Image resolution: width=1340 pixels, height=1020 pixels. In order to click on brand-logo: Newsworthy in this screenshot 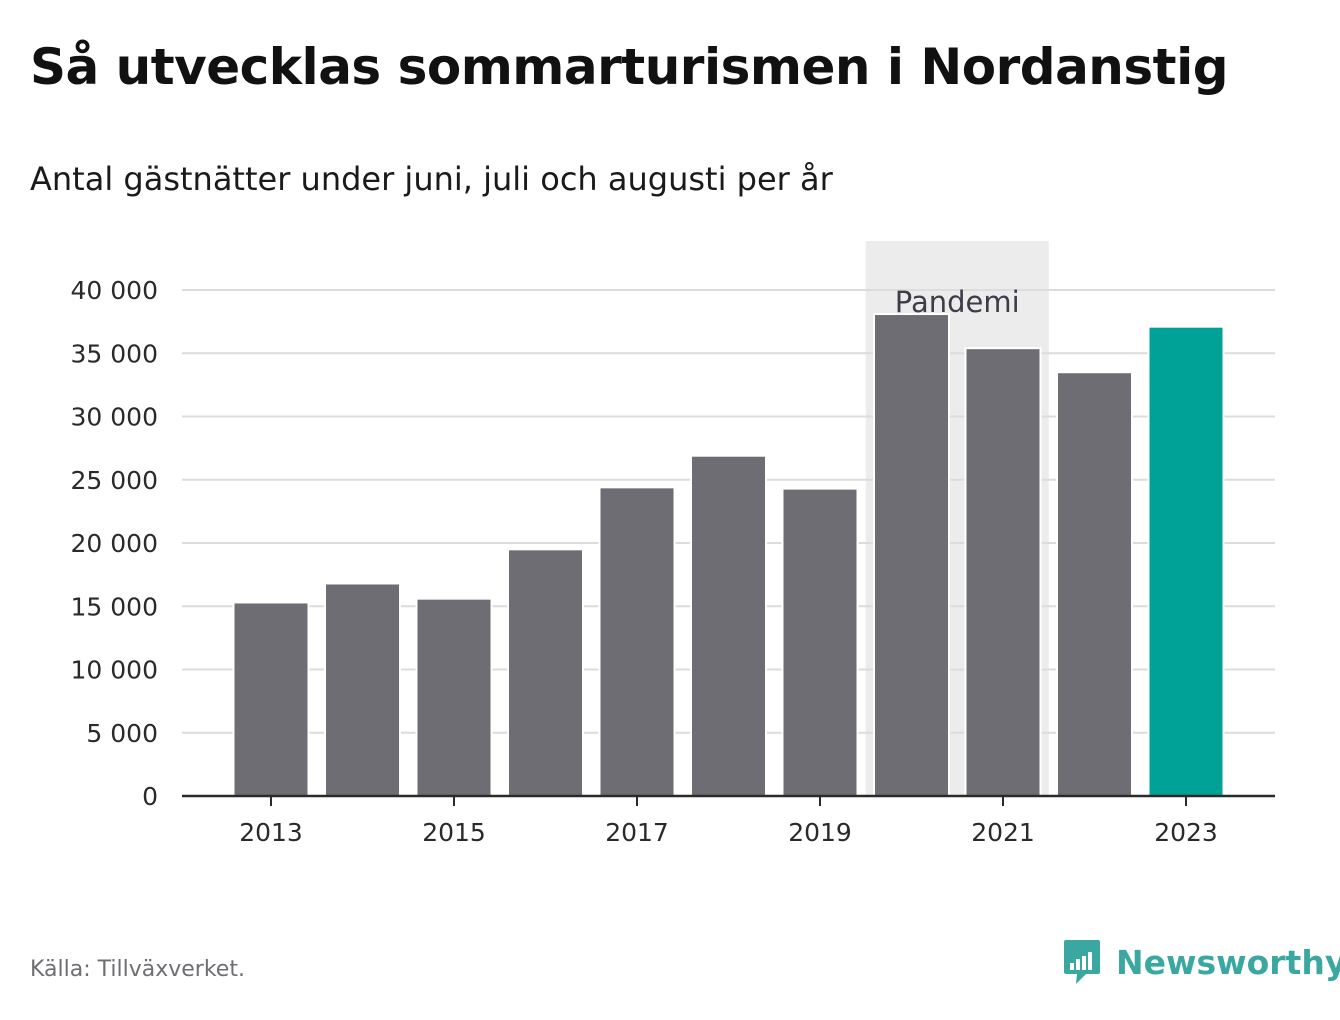, I will do `click(1201, 962)`.